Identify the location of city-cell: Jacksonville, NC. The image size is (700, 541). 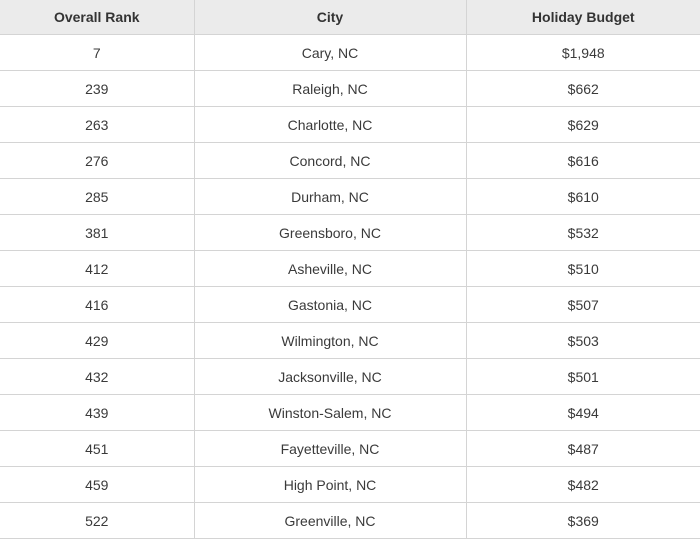
(330, 376).